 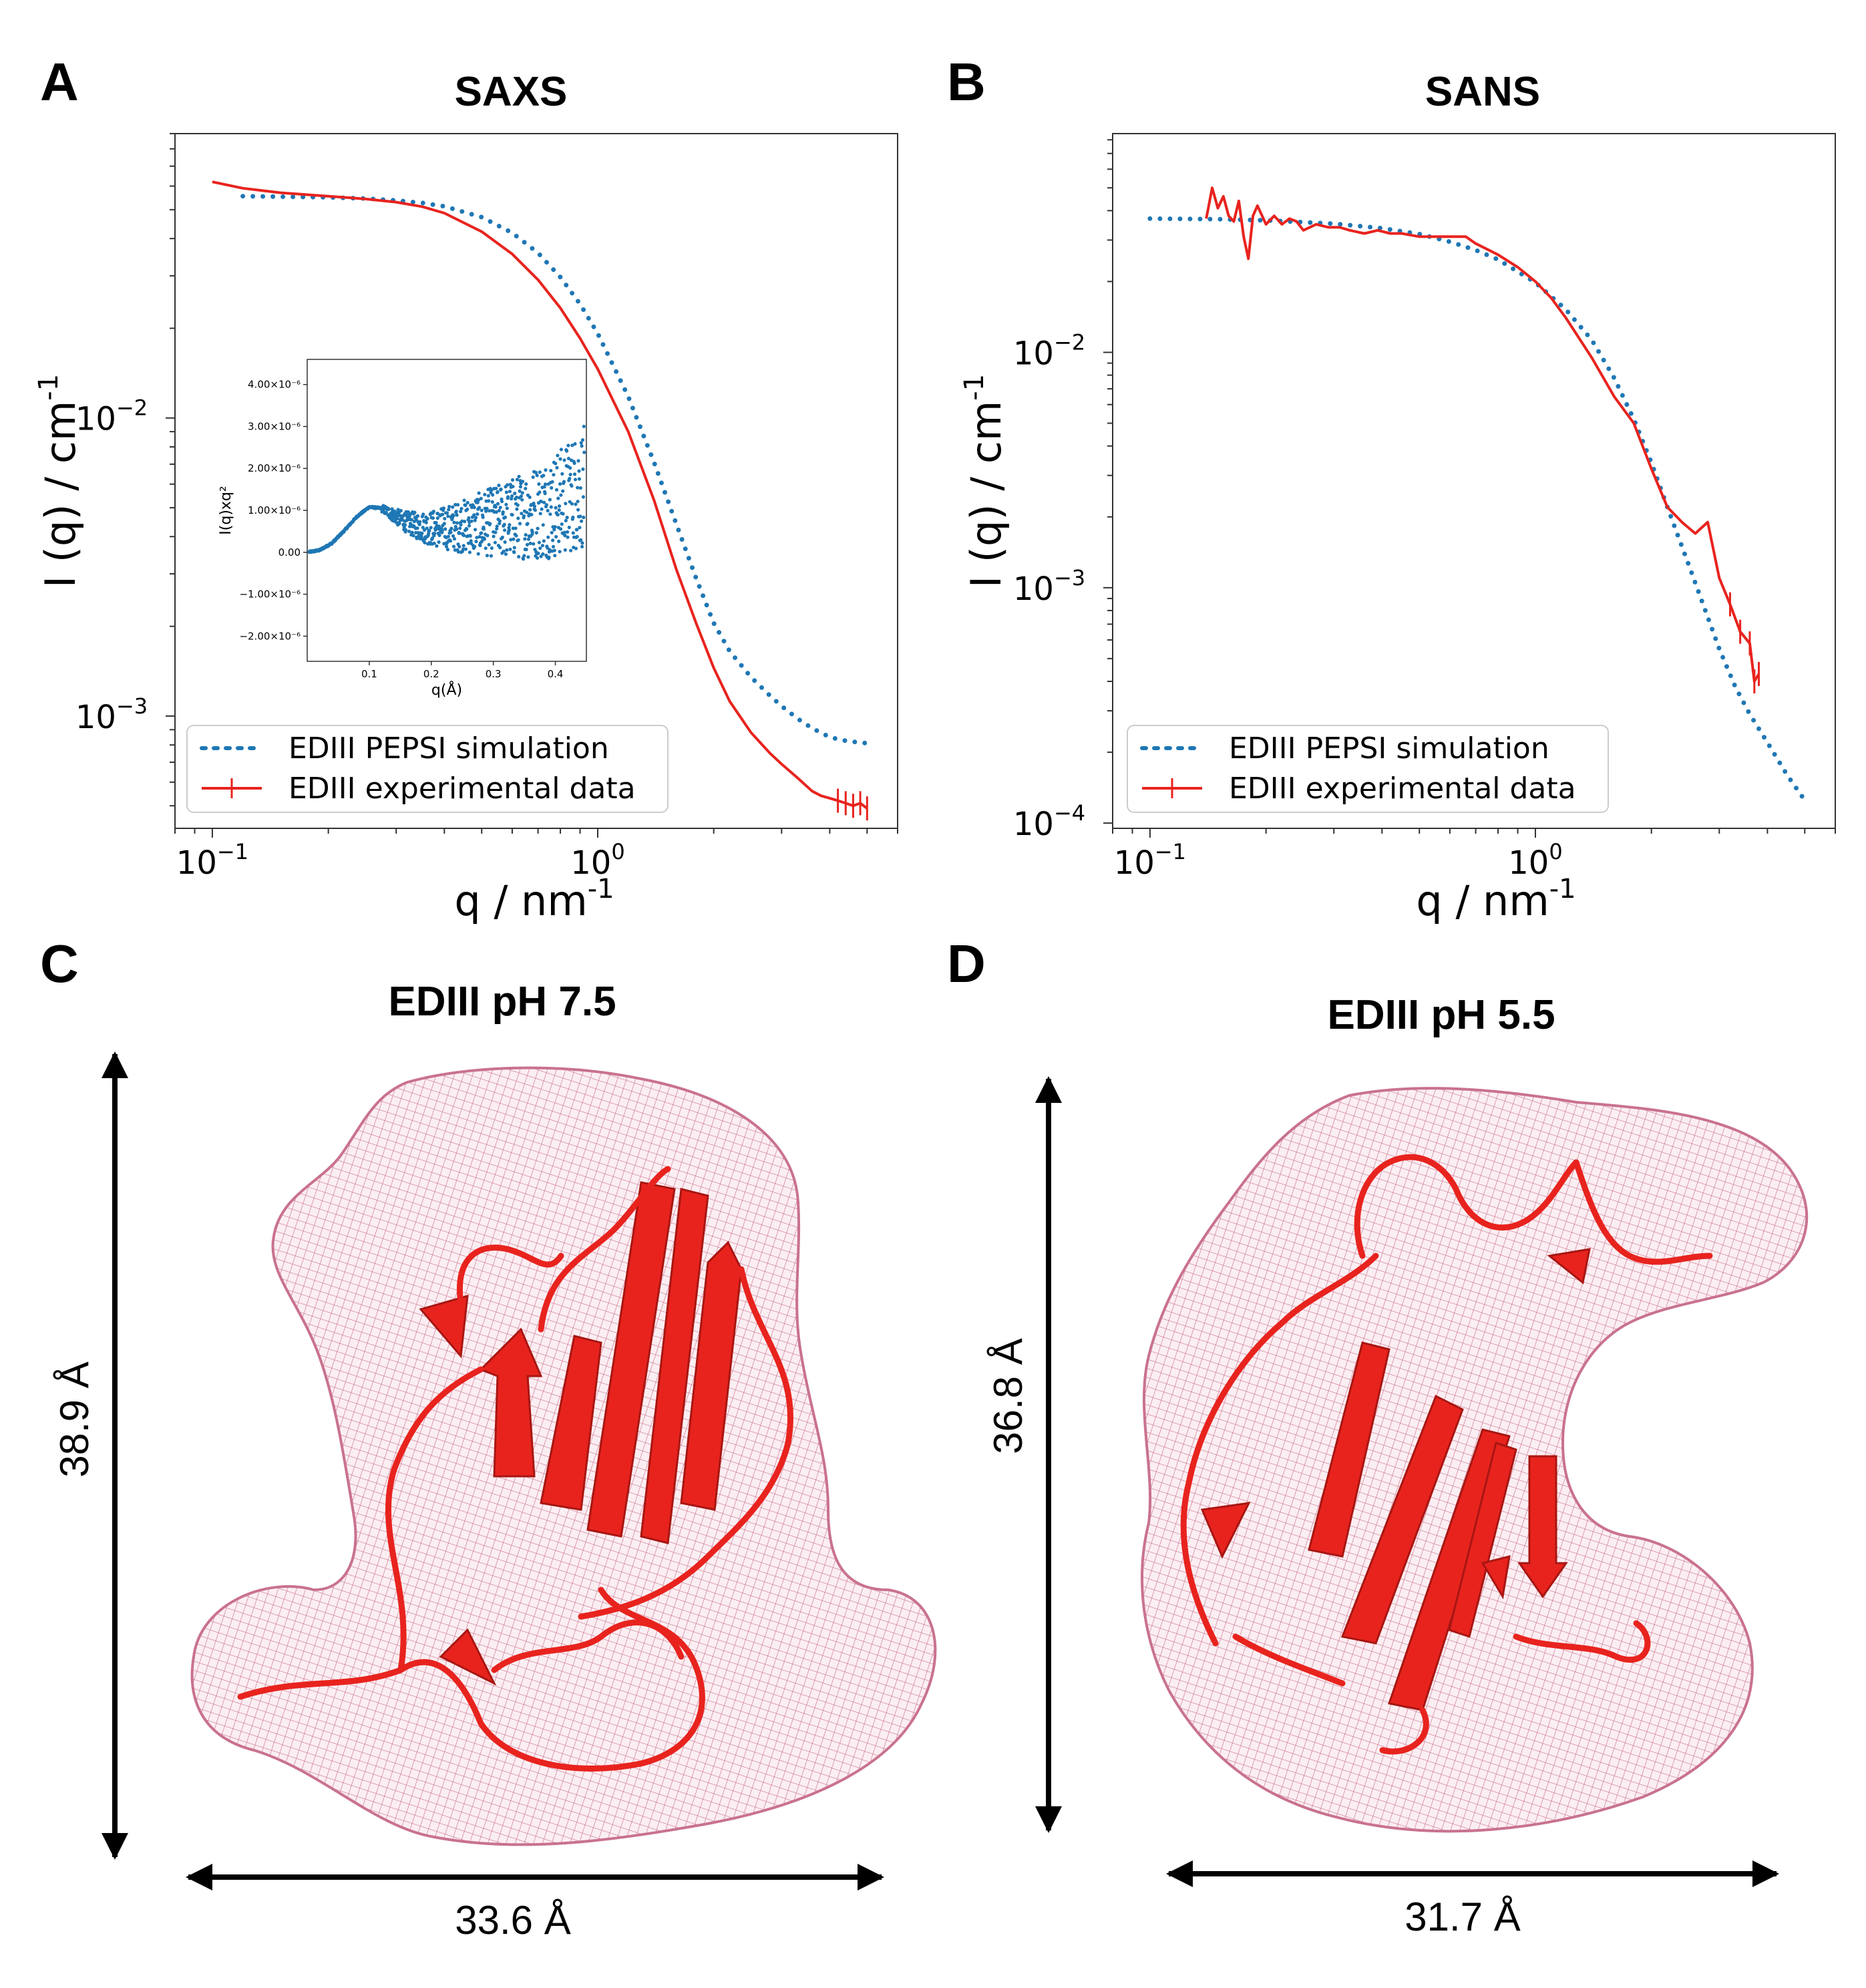 What do you see at coordinates (463, 789) in the screenshot?
I see `saxs-legend-exp-label: EDIII experimental data` at bounding box center [463, 789].